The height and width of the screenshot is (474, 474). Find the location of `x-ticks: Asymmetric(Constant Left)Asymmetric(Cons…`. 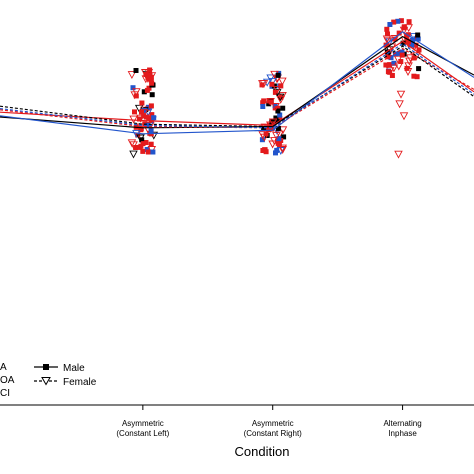

x-ticks: Asymmetric(Constant Left)Asymmetric(Cons… is located at coordinates (269, 421).